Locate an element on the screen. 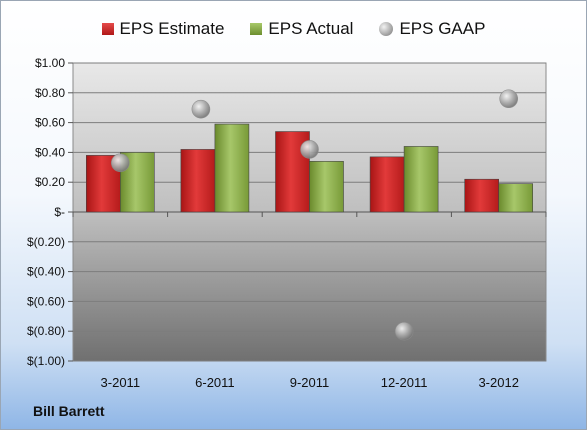  x-category-label: 3-2012 is located at coordinates (498, 382).